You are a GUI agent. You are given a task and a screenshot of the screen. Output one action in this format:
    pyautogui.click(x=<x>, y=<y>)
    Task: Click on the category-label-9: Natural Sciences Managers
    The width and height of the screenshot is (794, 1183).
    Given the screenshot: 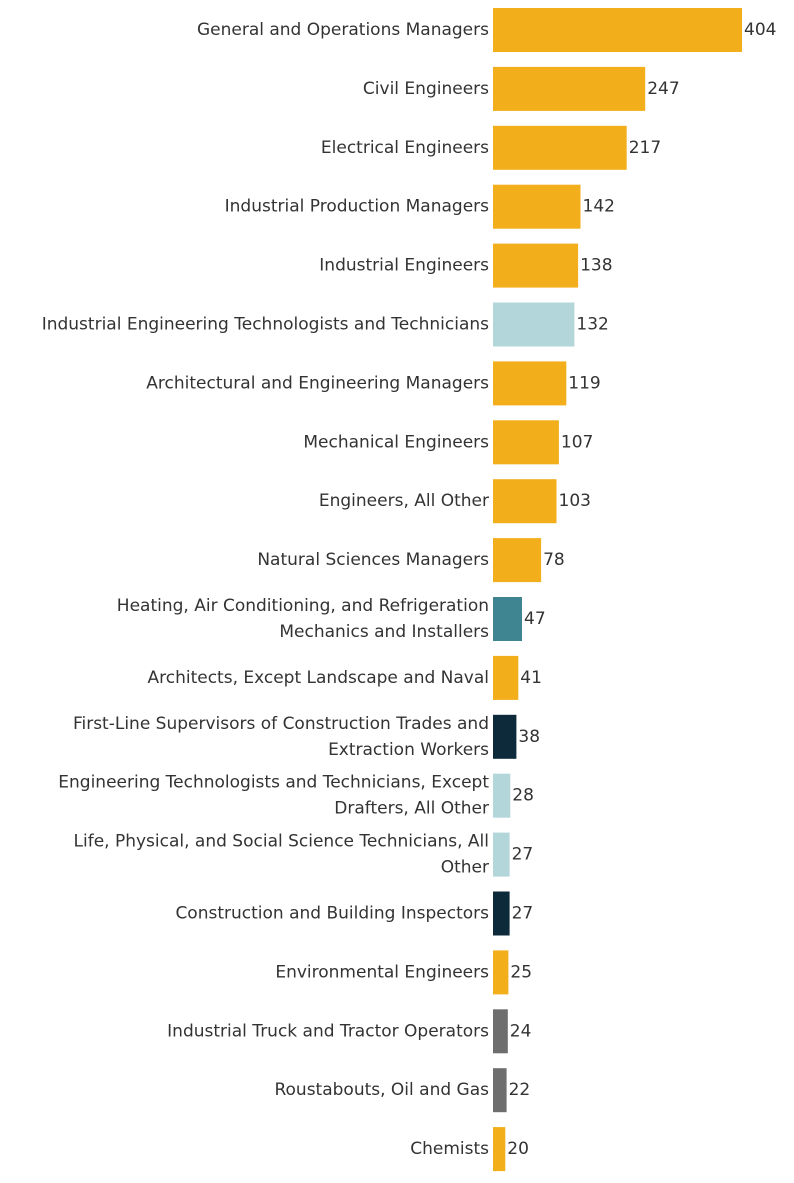 What is the action you would take?
    pyautogui.click(x=373, y=560)
    